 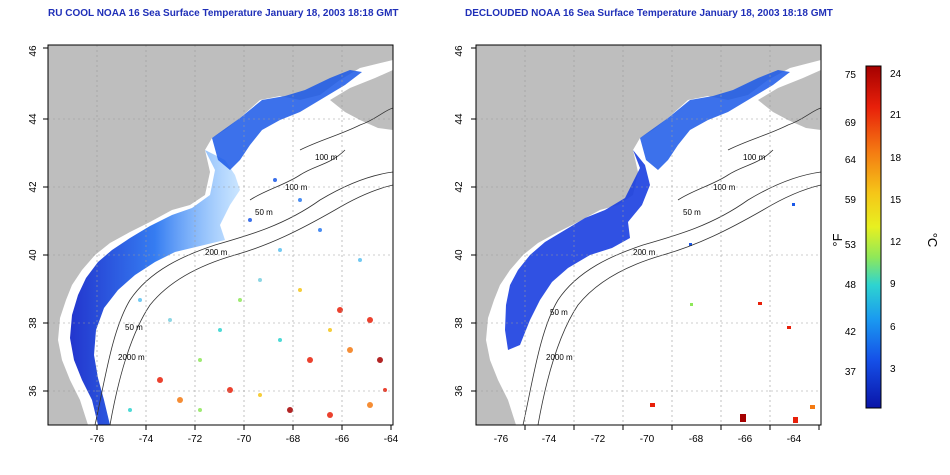 I want to click on right-lon-labels: -76 -74 -72 -70 -68 -66 -64, so click(x=648, y=439).